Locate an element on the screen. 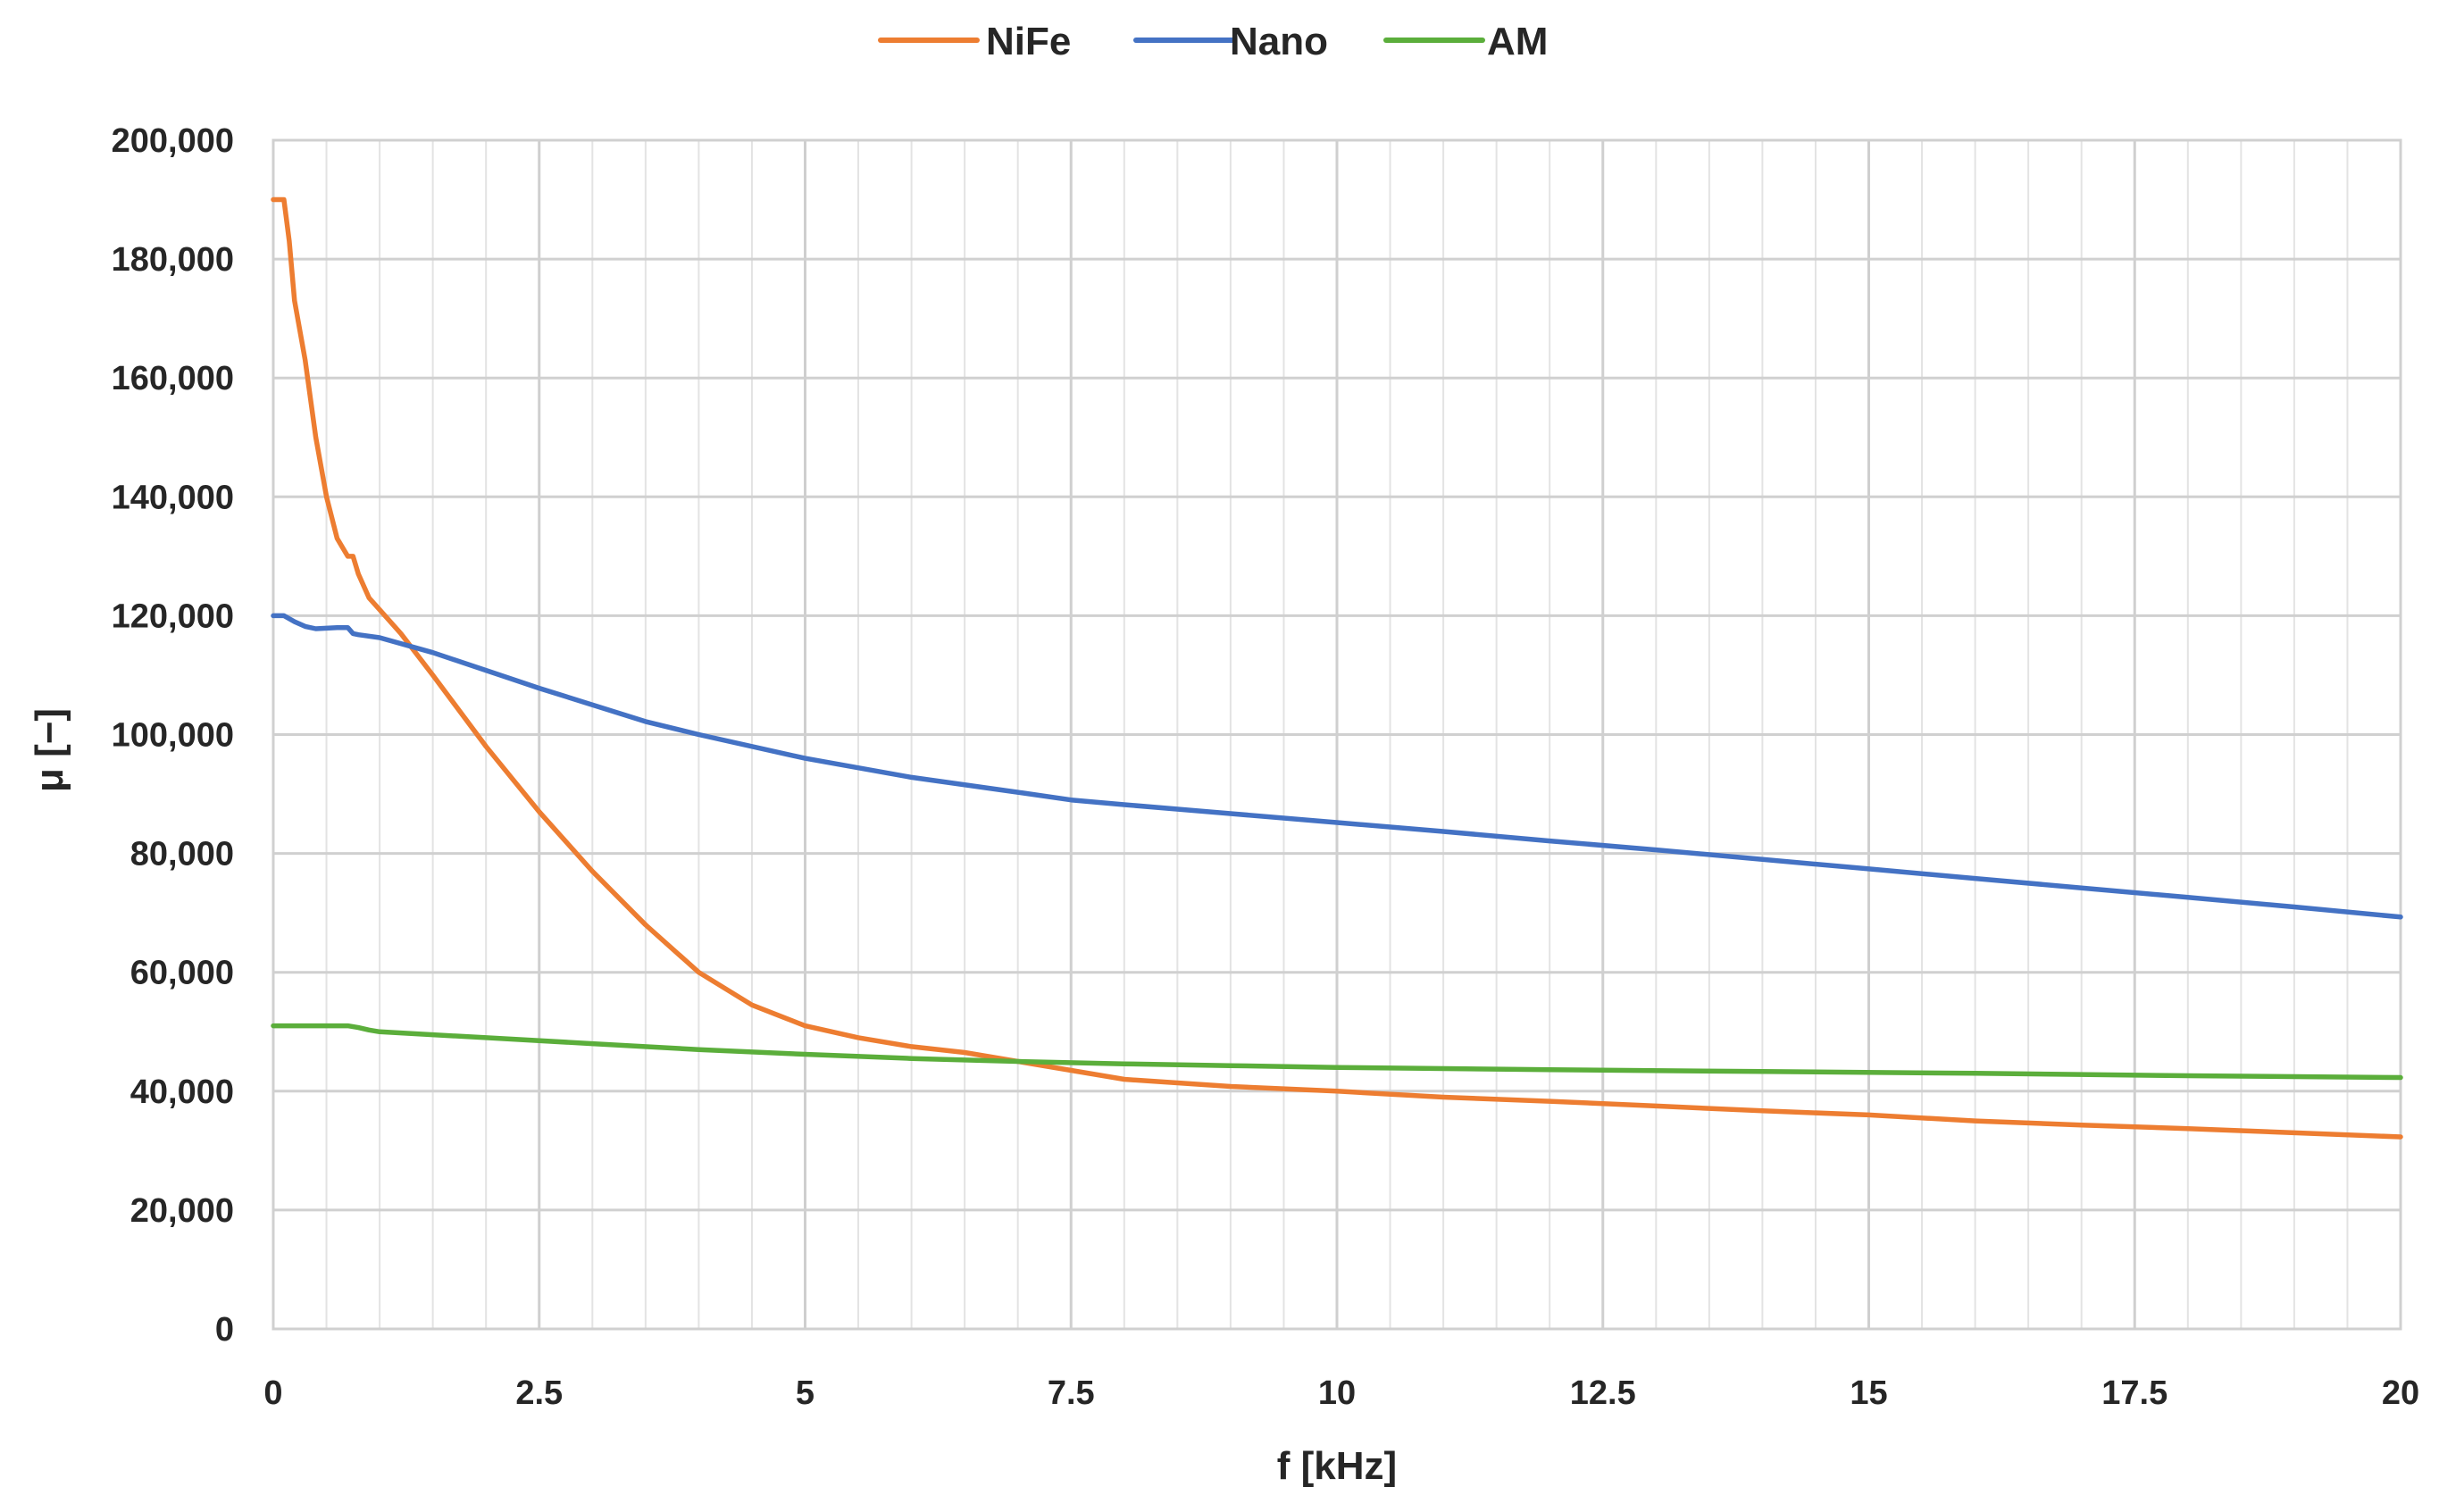 The height and width of the screenshot is (1512, 2439). legend: NiFe Nano AM is located at coordinates (1213, 41).